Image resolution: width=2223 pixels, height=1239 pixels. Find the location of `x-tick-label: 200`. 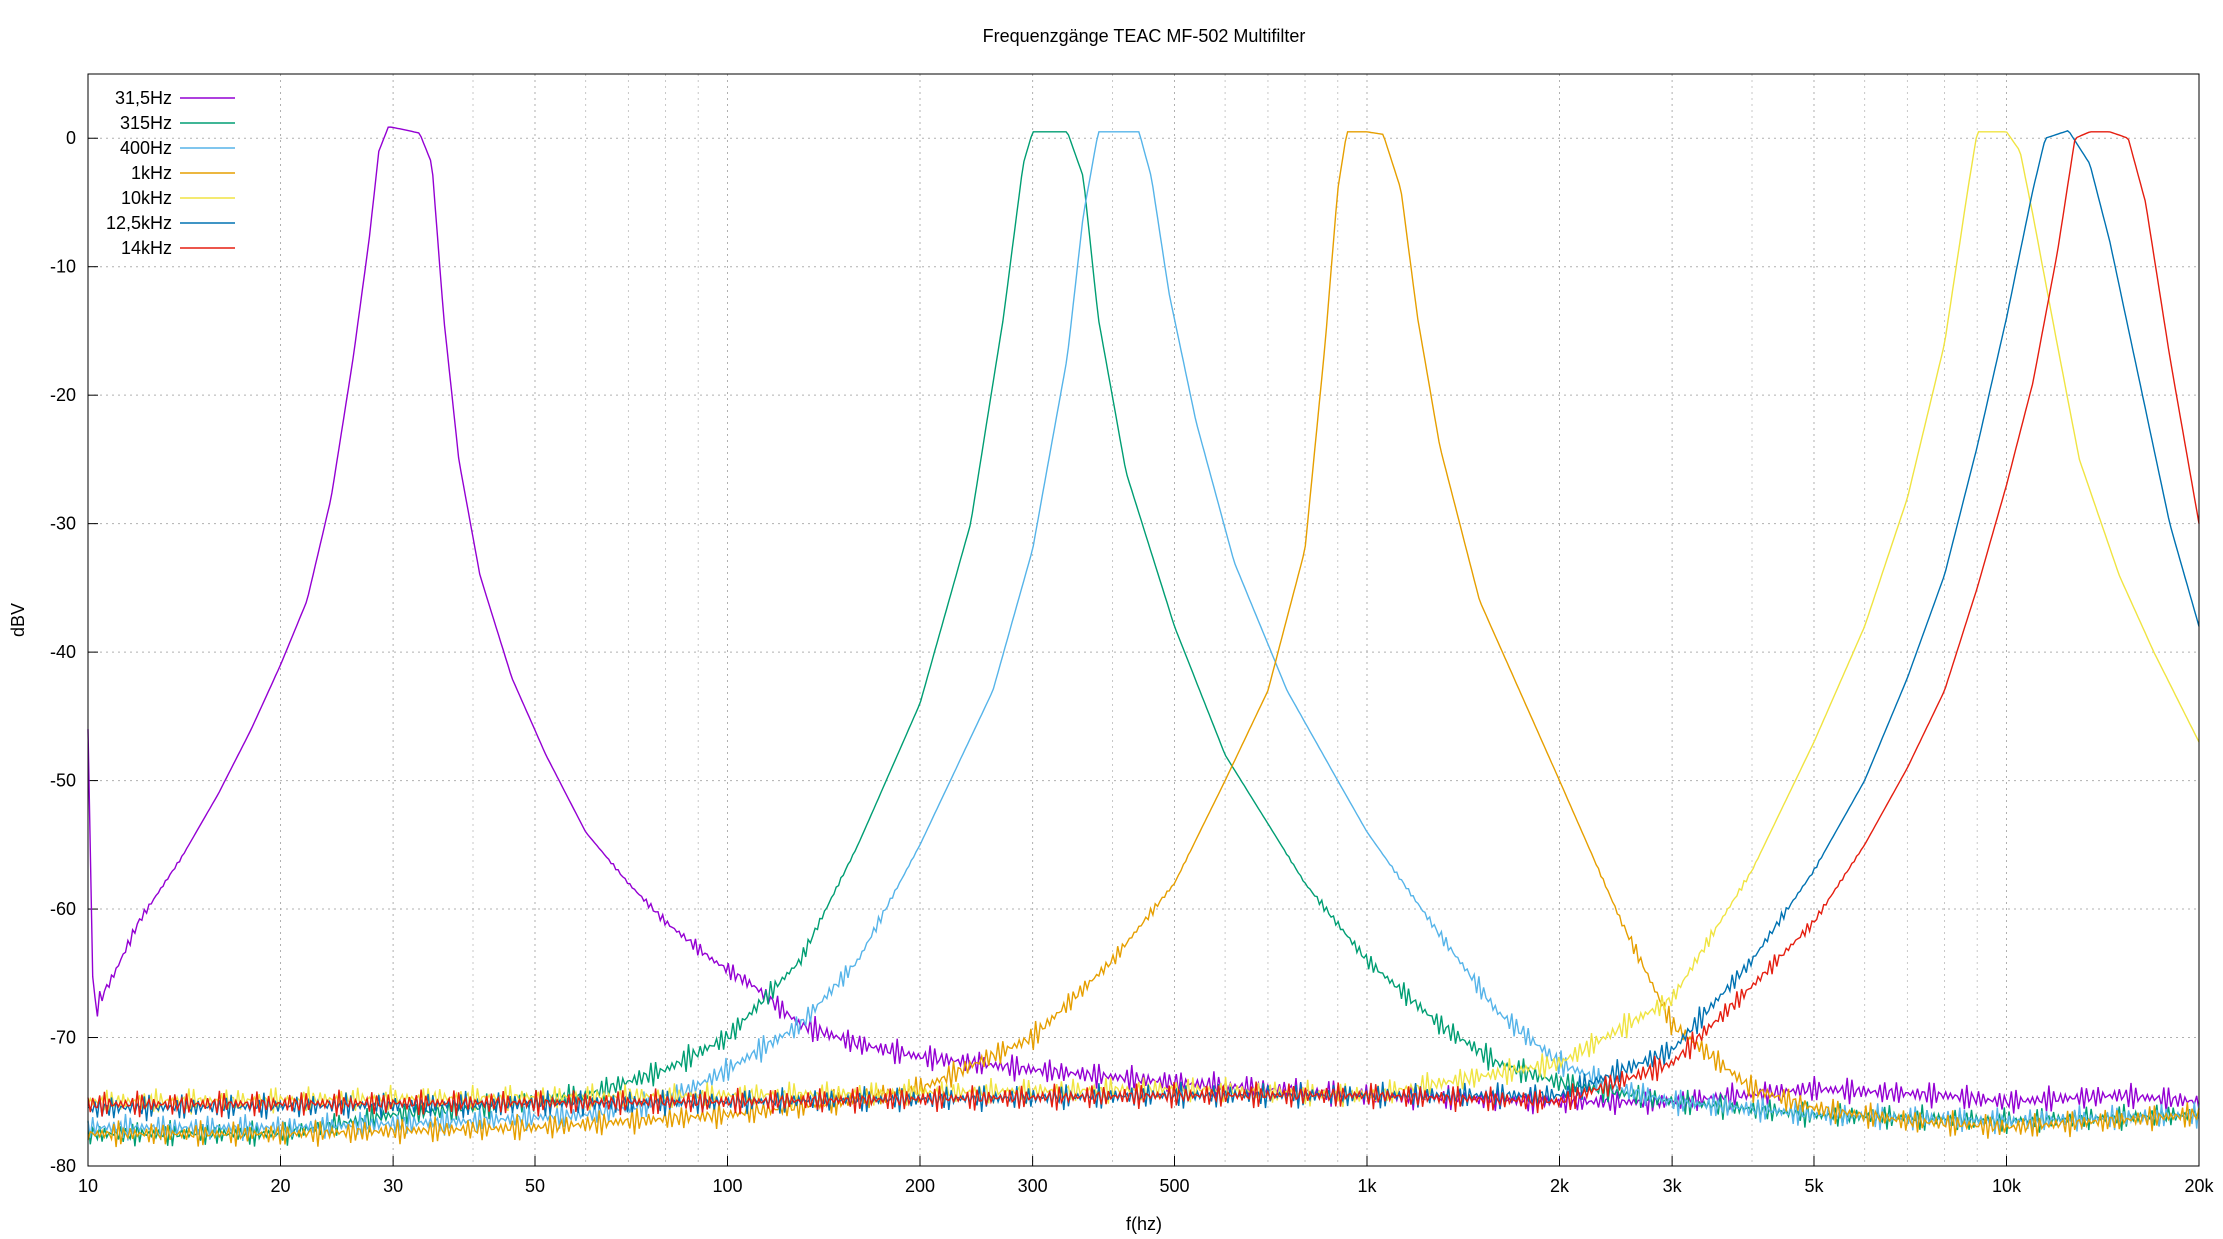

x-tick-label: 200 is located at coordinates (920, 1186).